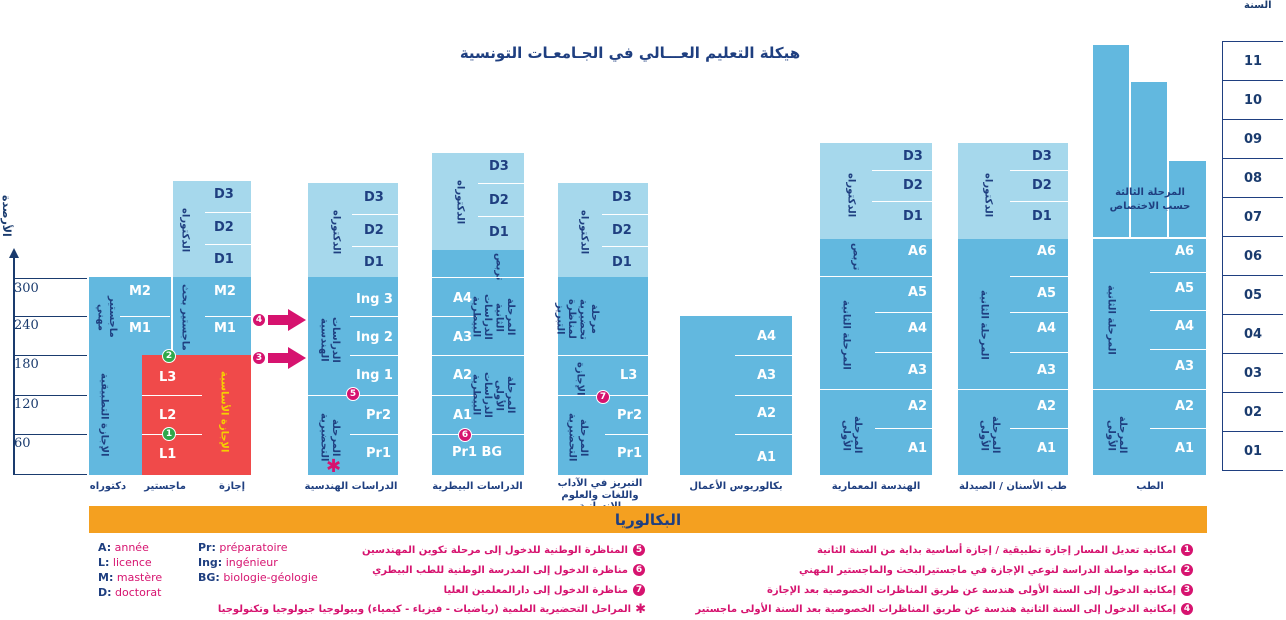  I want to click on archi-second-vlabel: المرحلة الثانية, so click(846, 335).